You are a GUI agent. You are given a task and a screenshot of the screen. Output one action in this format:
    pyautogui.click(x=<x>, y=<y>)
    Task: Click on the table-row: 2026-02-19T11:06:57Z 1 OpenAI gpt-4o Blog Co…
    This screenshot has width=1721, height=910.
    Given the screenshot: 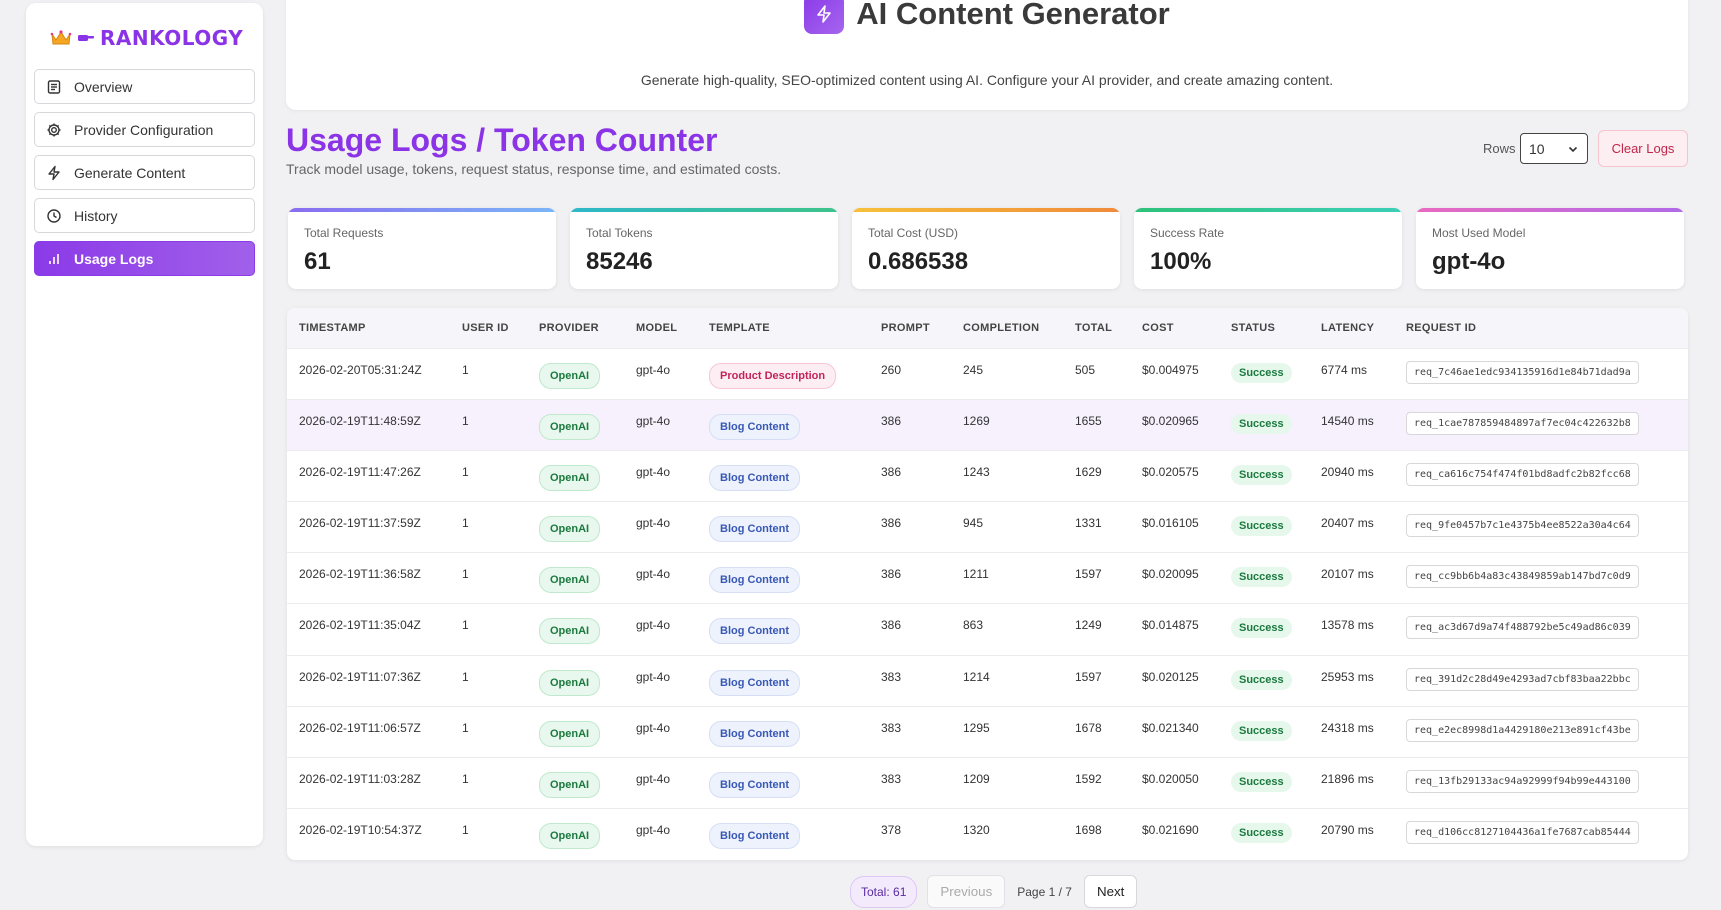 What is the action you would take?
    pyautogui.click(x=987, y=731)
    